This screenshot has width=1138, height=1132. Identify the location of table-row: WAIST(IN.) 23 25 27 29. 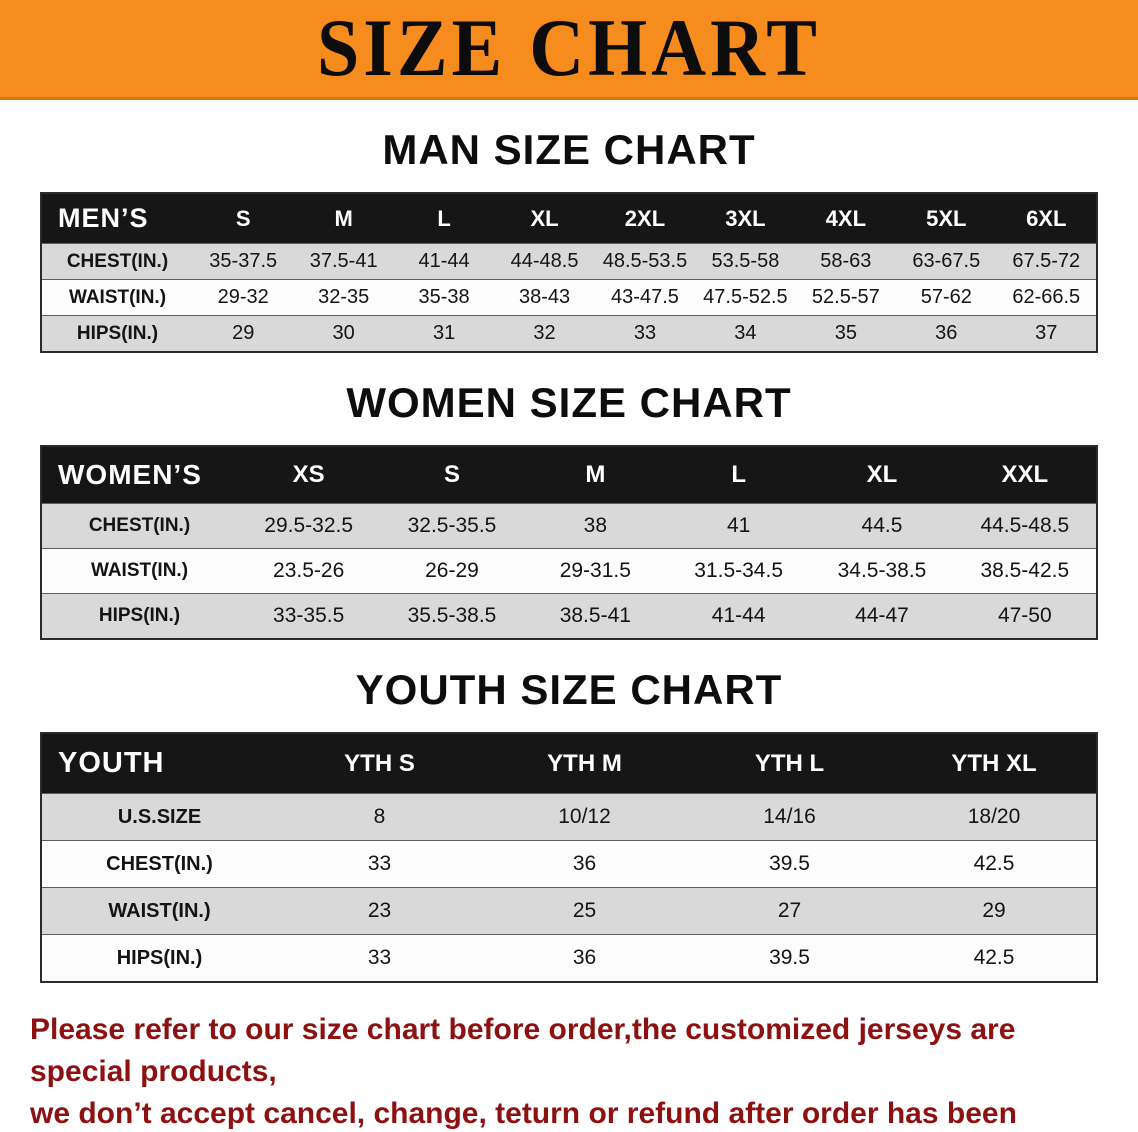
(569, 911).